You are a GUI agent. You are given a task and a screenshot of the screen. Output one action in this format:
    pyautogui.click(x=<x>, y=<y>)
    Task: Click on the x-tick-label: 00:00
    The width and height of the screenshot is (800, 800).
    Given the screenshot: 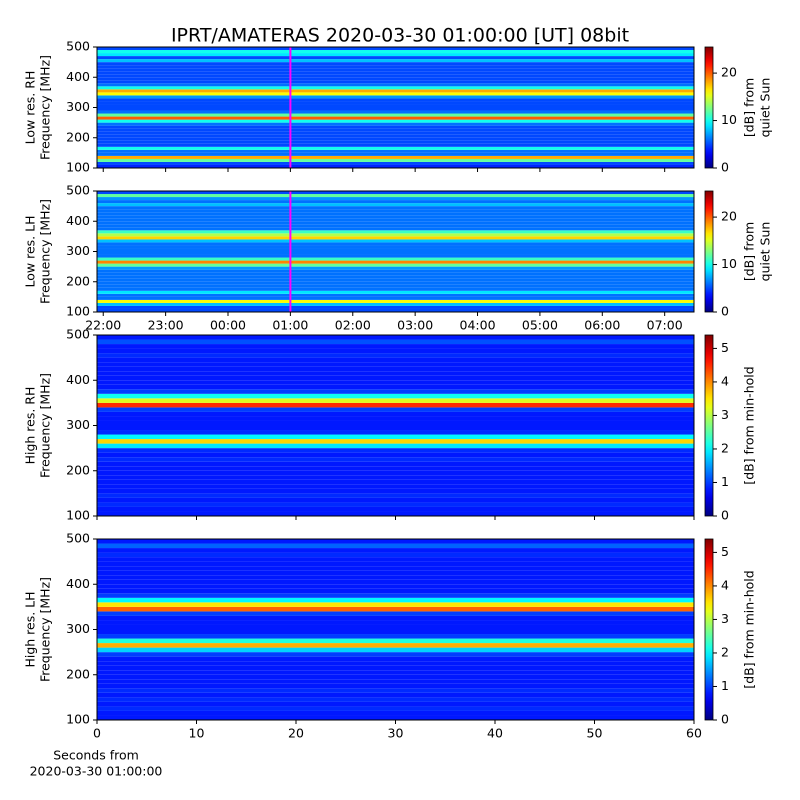 What is the action you would take?
    pyautogui.click(x=228, y=325)
    